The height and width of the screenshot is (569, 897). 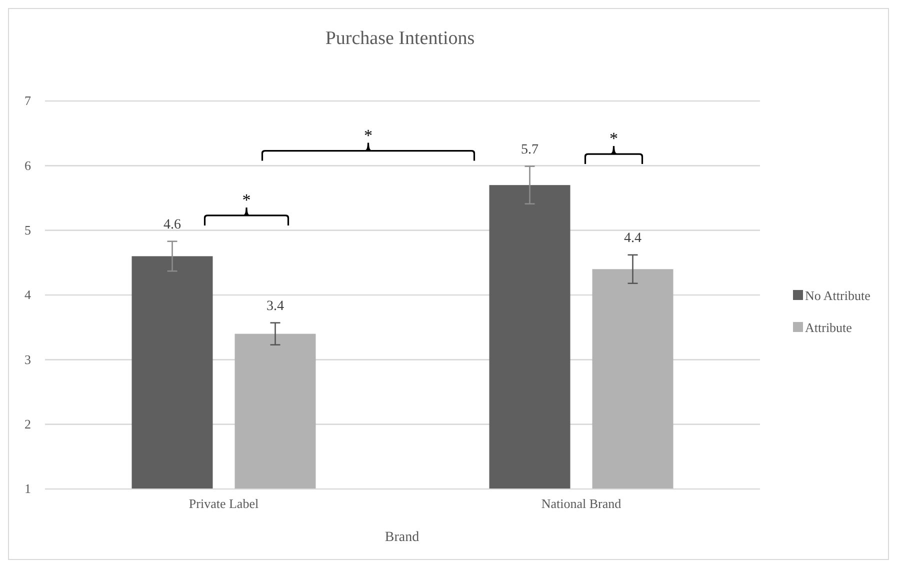 I want to click on y-tick-label: 2, so click(x=27, y=424).